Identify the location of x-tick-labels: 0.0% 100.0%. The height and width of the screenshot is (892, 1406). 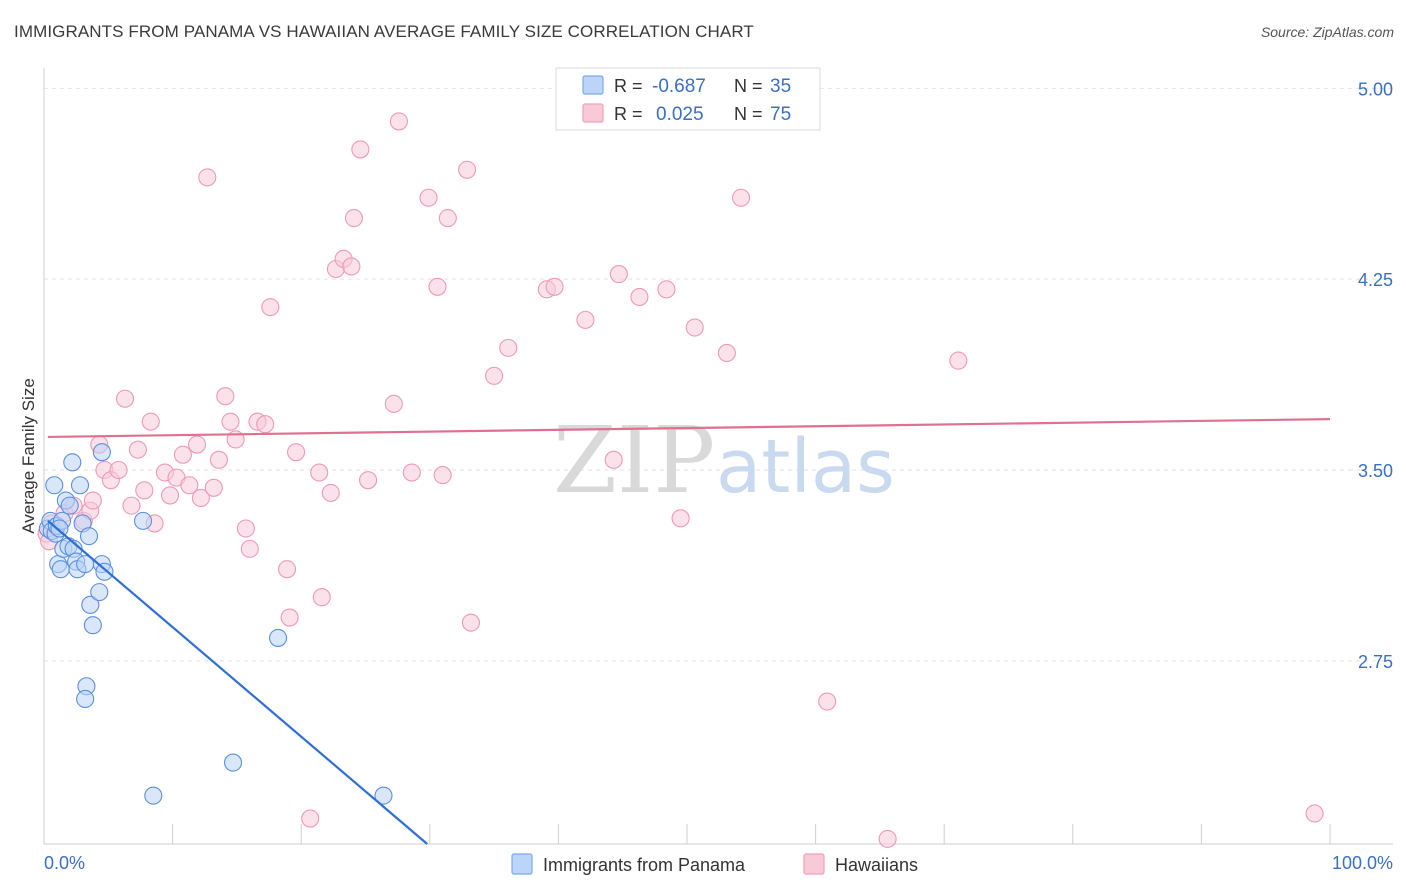
(718, 863).